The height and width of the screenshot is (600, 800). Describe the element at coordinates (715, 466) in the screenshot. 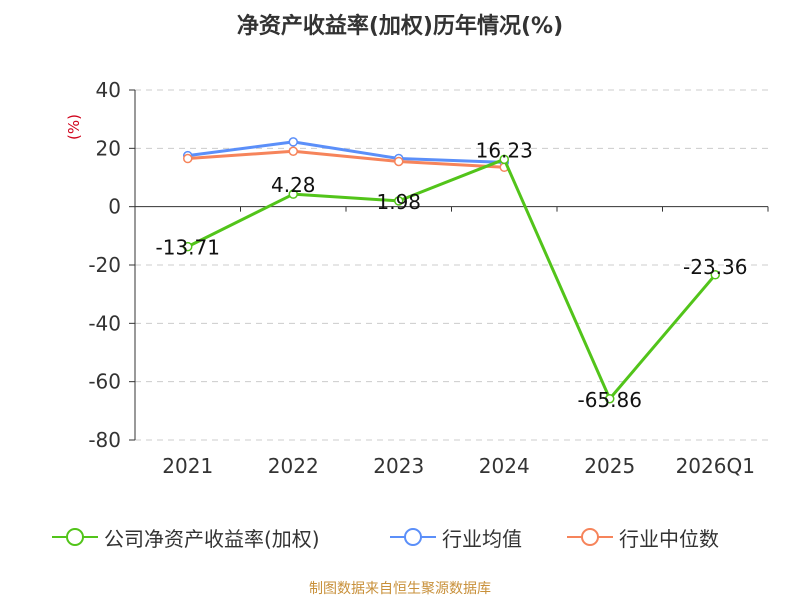

I see `x-tick-label: 2026Q1` at that location.